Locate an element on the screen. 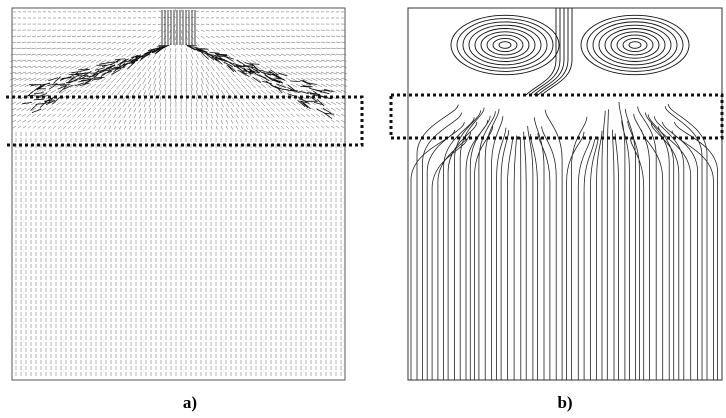  panel-label: b) is located at coordinates (564, 402).